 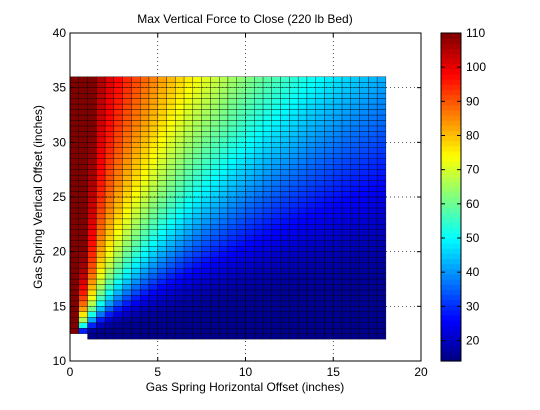 What do you see at coordinates (451, 197) in the screenshot?
I see `colorbar` at bounding box center [451, 197].